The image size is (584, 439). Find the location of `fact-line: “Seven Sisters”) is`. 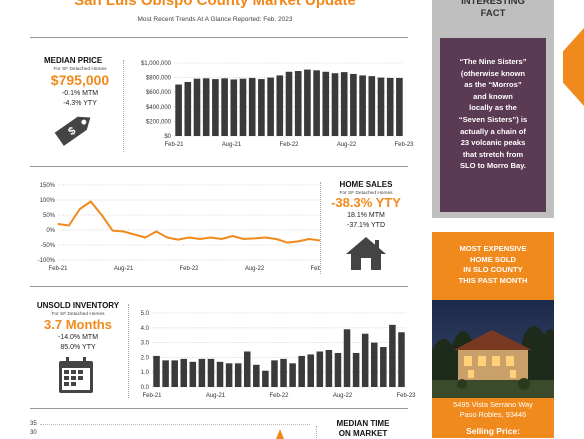

fact-line: “Seven Sisters”) is is located at coordinates (493, 119).